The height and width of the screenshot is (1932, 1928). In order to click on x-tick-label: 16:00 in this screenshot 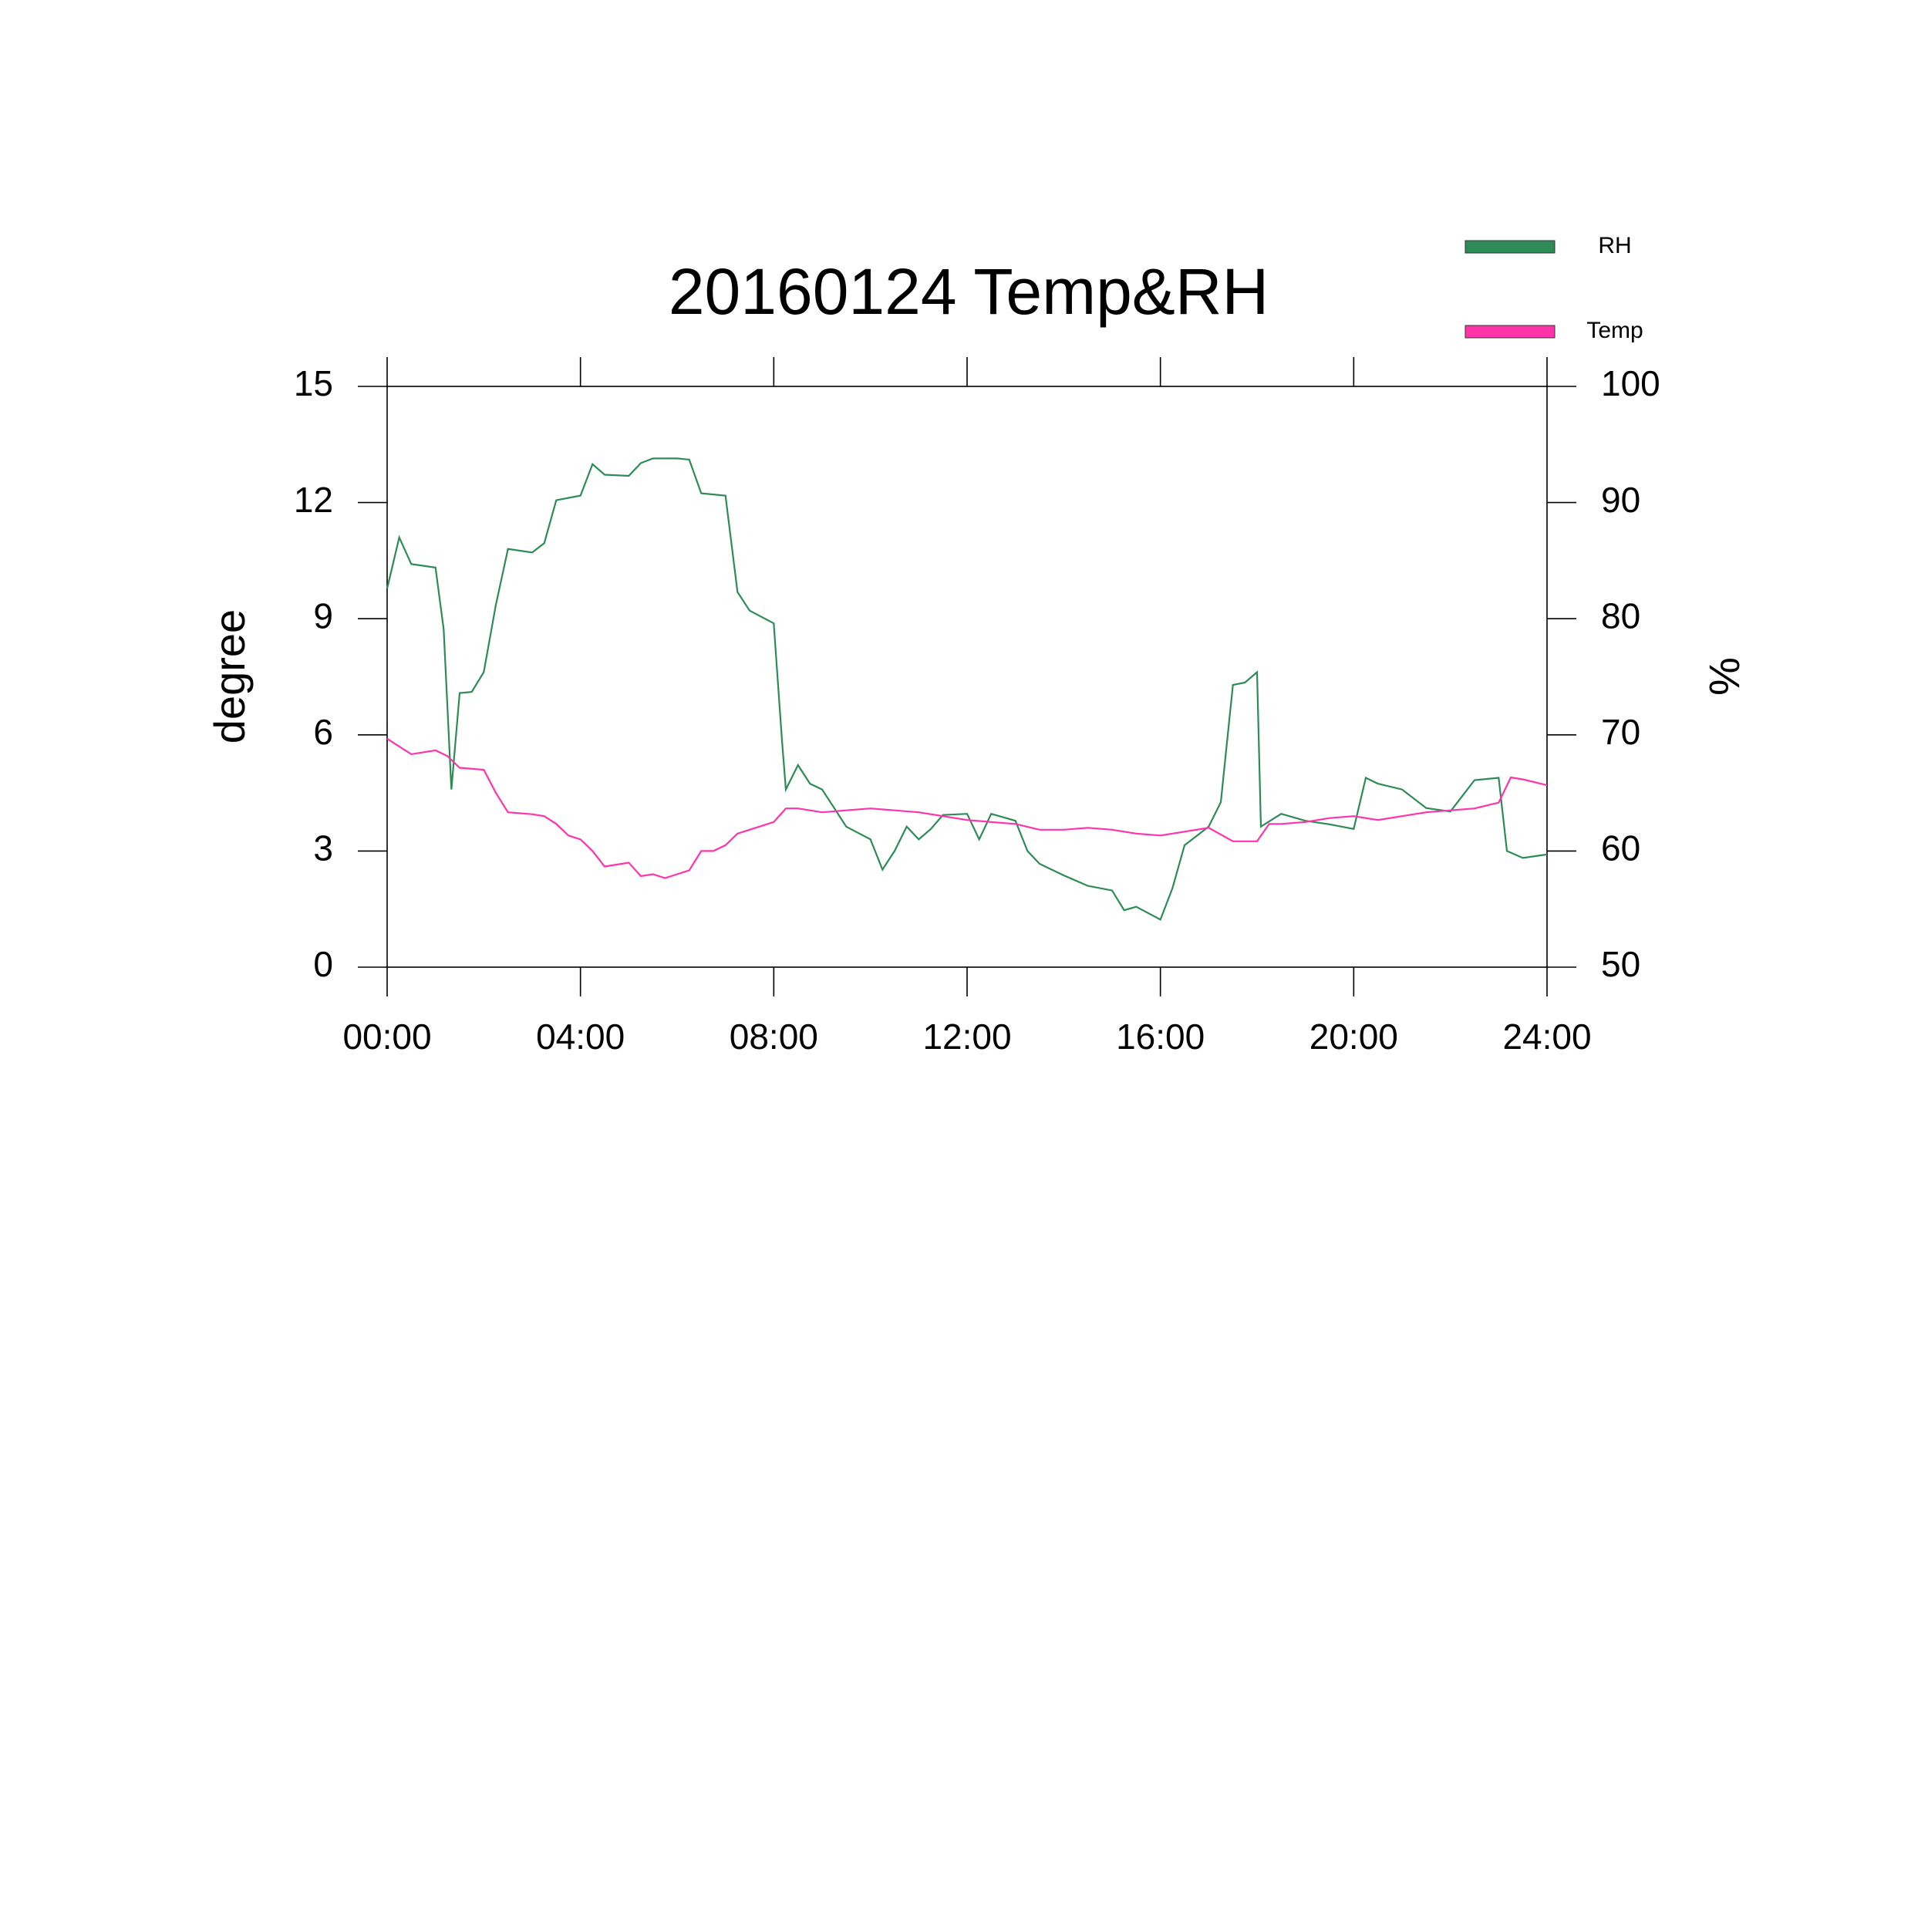, I will do `click(1160, 1037)`.